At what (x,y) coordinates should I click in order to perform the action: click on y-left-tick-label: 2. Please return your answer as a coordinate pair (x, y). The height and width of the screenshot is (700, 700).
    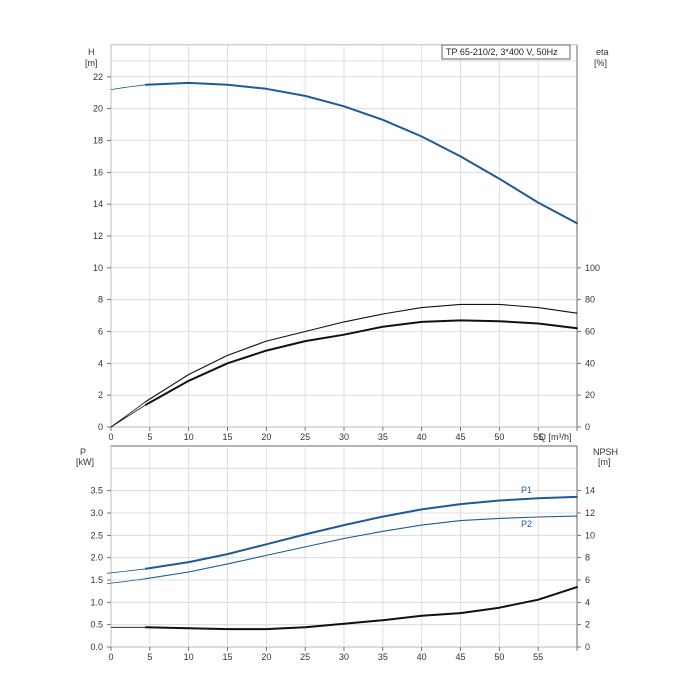
    Looking at the image, I should click on (100, 395).